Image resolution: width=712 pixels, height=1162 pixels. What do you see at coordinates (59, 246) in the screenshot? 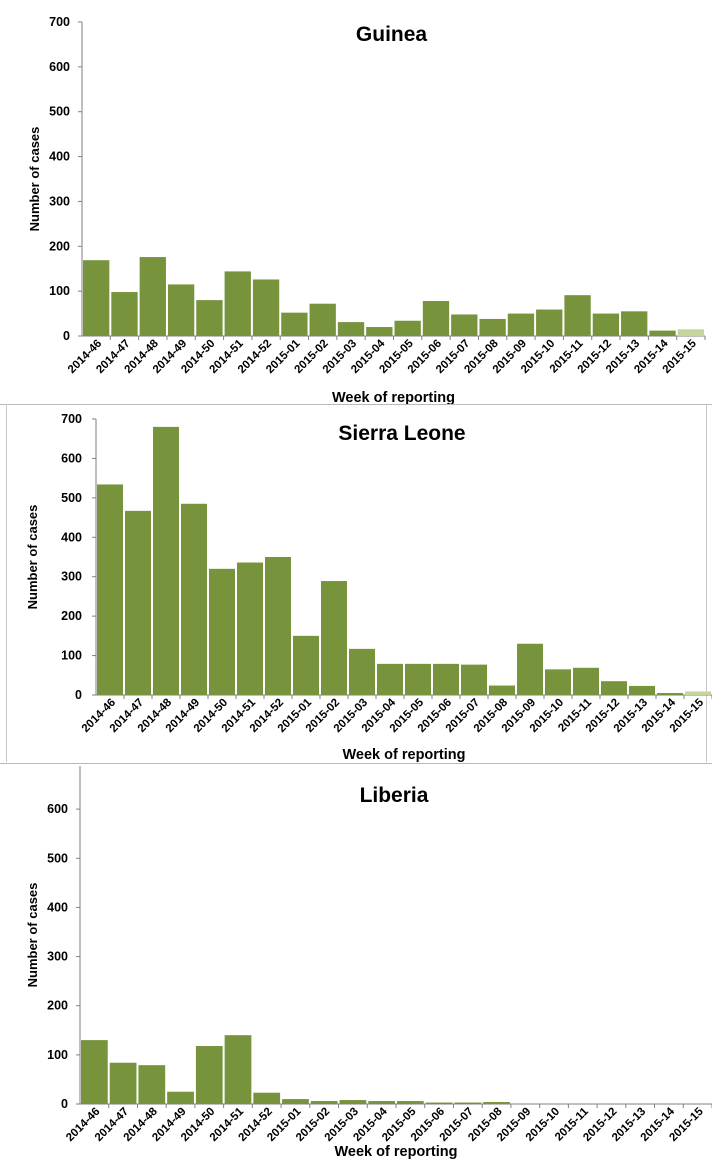
I see `guinea-y-tick-label: 200` at bounding box center [59, 246].